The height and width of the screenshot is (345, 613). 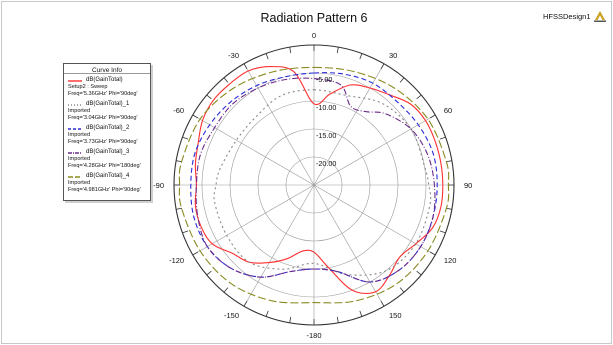 I want to click on radial-tick-label: -20.00, so click(x=326, y=163).